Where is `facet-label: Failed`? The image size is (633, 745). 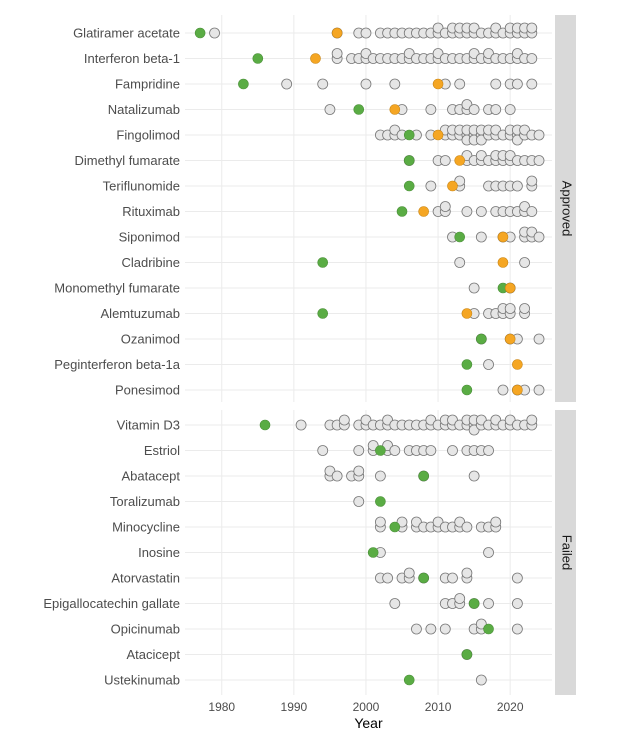 facet-label: Failed is located at coordinates (567, 552).